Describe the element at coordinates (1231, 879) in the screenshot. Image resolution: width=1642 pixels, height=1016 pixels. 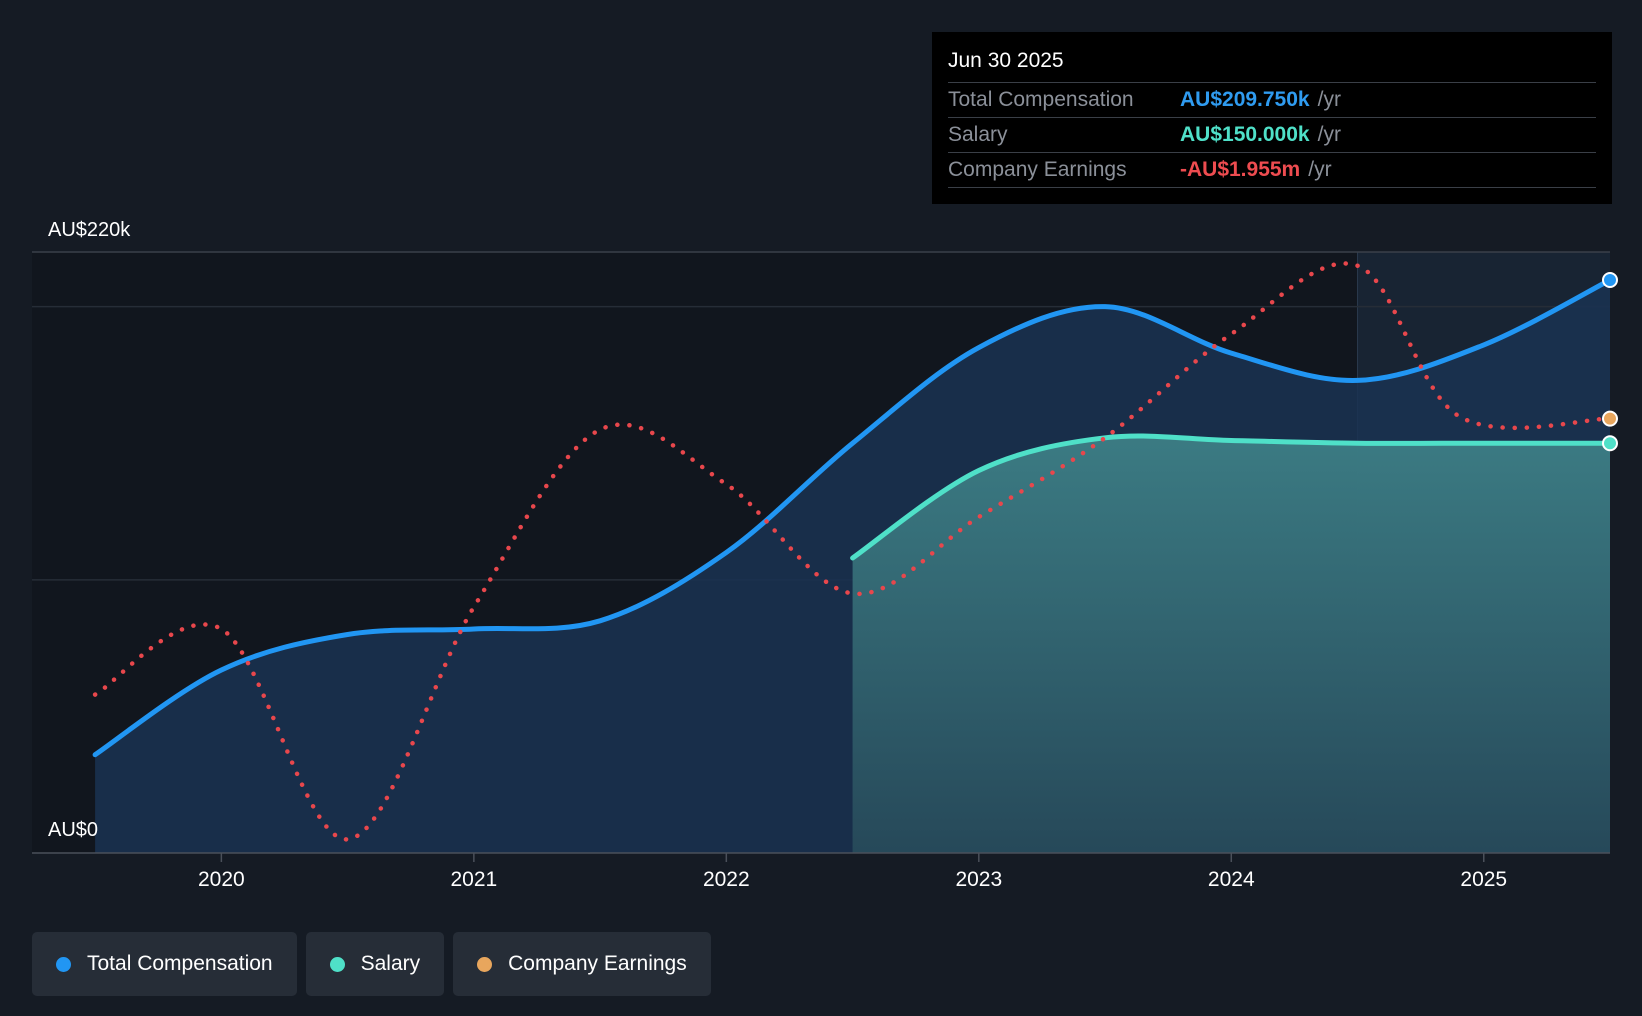
I see `x-tick-label: 2024` at that location.